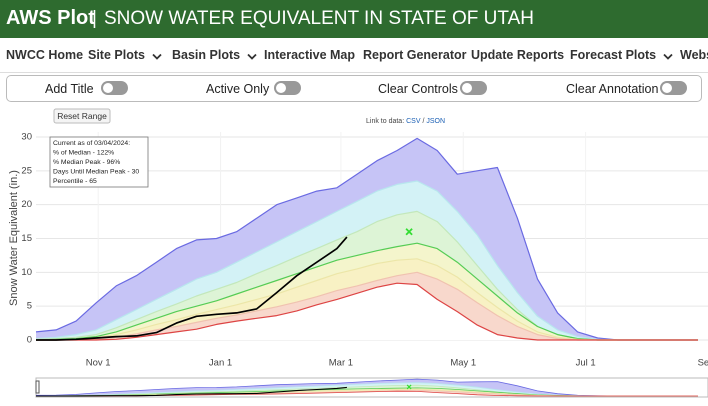 Image resolution: width=708 pixels, height=406 pixels. I want to click on range-slider, so click(371, 387).